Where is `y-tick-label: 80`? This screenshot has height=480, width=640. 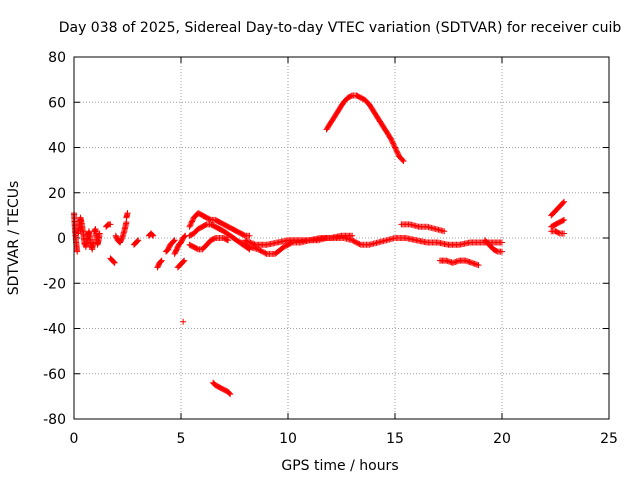
y-tick-label: 80 is located at coordinates (57, 58).